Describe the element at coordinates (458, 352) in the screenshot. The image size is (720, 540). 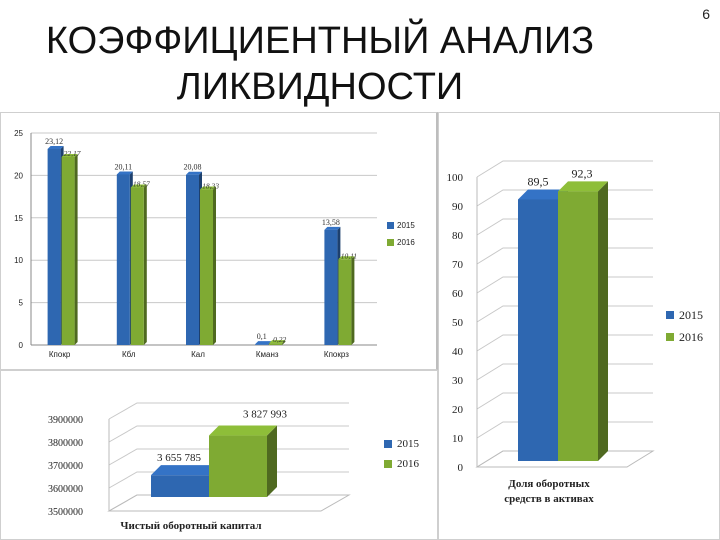
I see `y-tick-label: 40` at that location.